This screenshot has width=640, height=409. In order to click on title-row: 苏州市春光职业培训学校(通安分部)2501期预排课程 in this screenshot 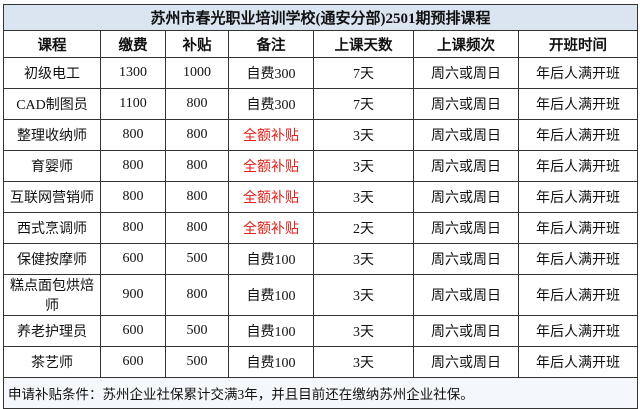, I will do `click(320, 17)`.